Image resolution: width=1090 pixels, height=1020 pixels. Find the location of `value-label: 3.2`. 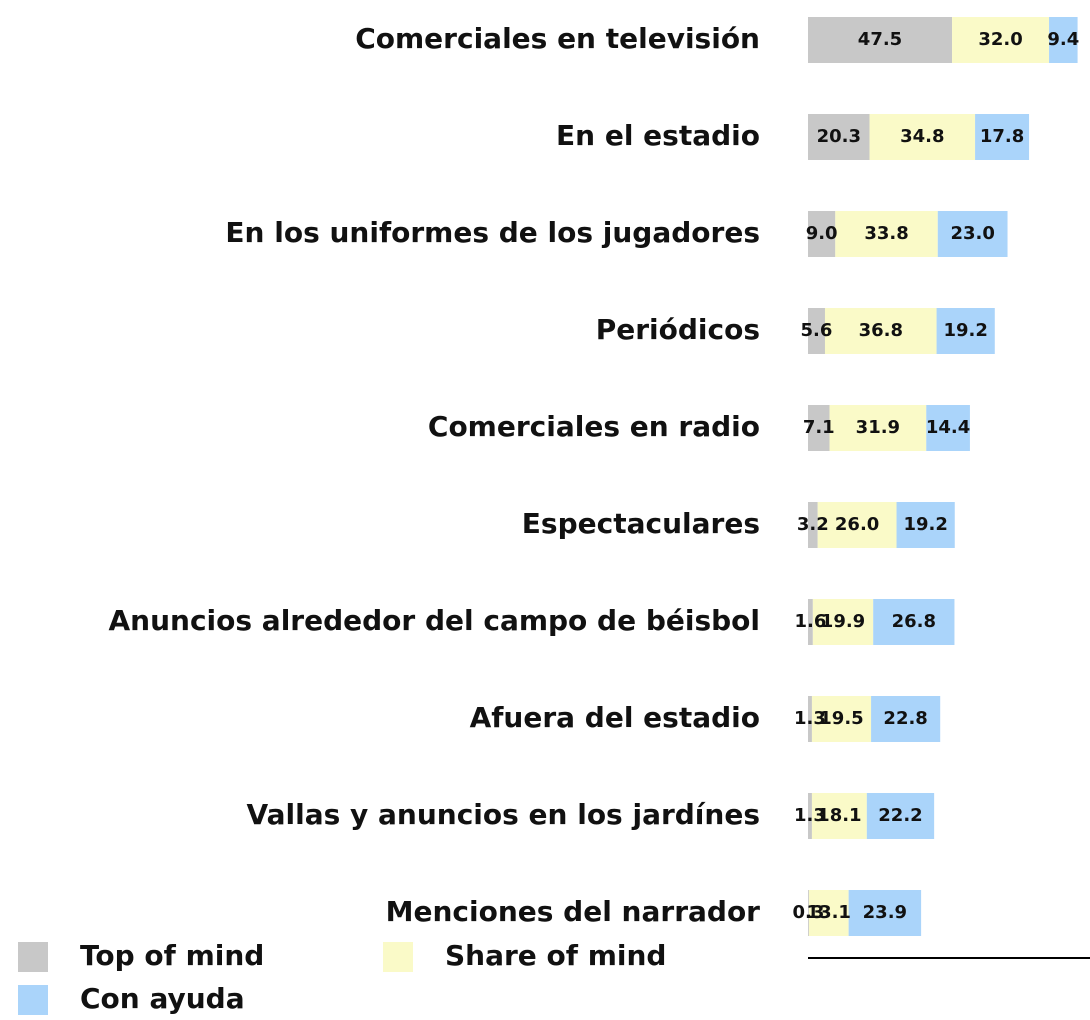

value-label: 3.2 is located at coordinates (813, 524).